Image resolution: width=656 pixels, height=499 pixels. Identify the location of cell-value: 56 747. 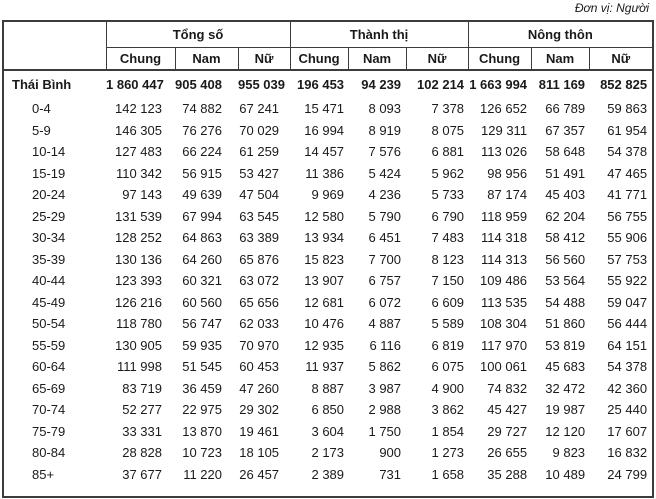
(202, 324).